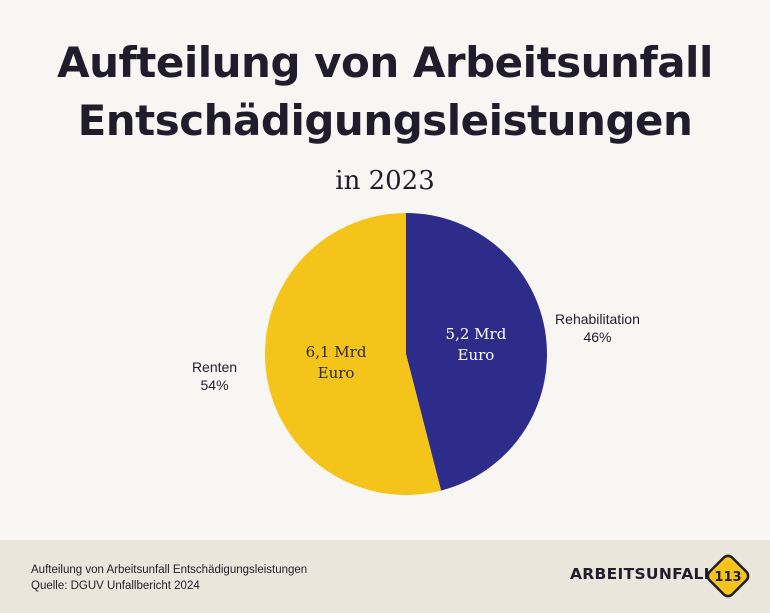 This screenshot has height=613, width=770. I want to click on chart-subtitle: in 2023, so click(385, 181).